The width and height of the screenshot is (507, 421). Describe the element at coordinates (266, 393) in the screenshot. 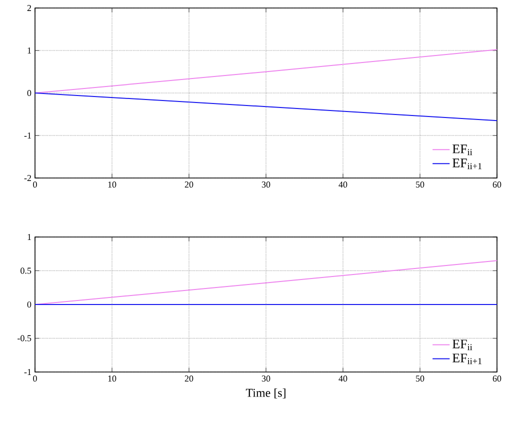

I see `x-axis-title: Time [s]` at that location.